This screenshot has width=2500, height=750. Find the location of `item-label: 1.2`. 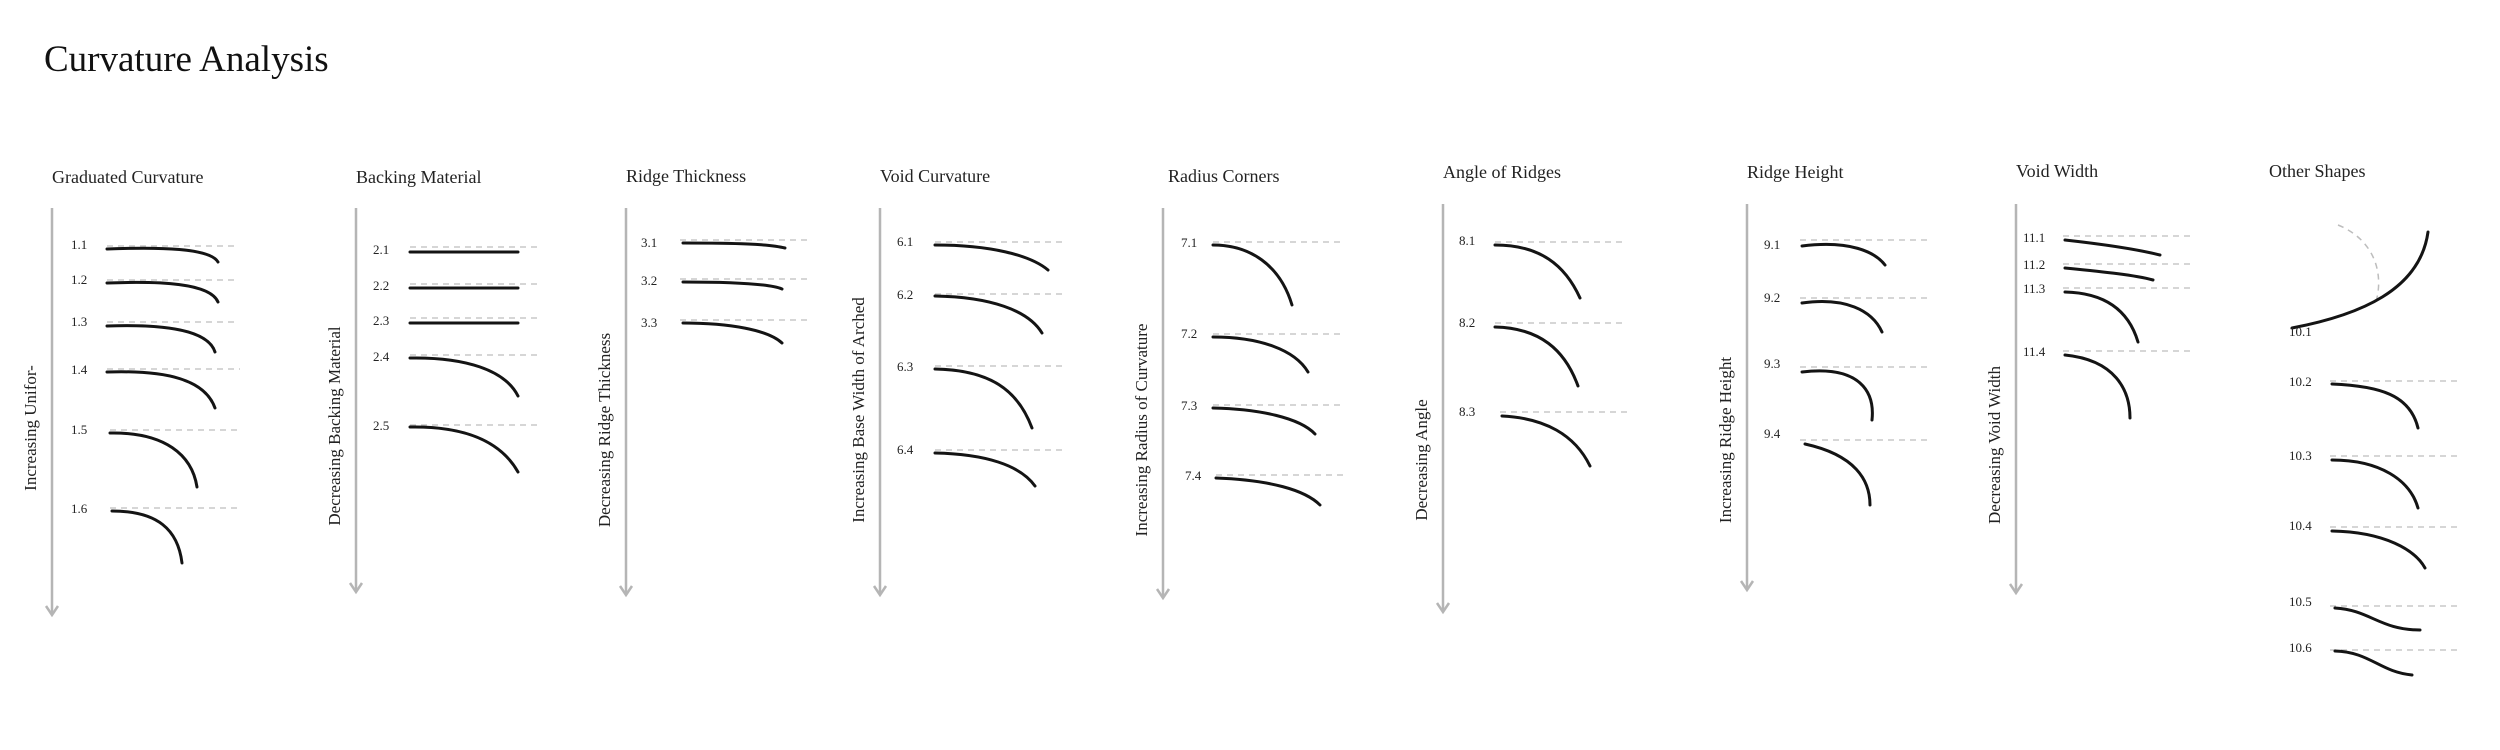

item-label: 1.2 is located at coordinates (79, 279).